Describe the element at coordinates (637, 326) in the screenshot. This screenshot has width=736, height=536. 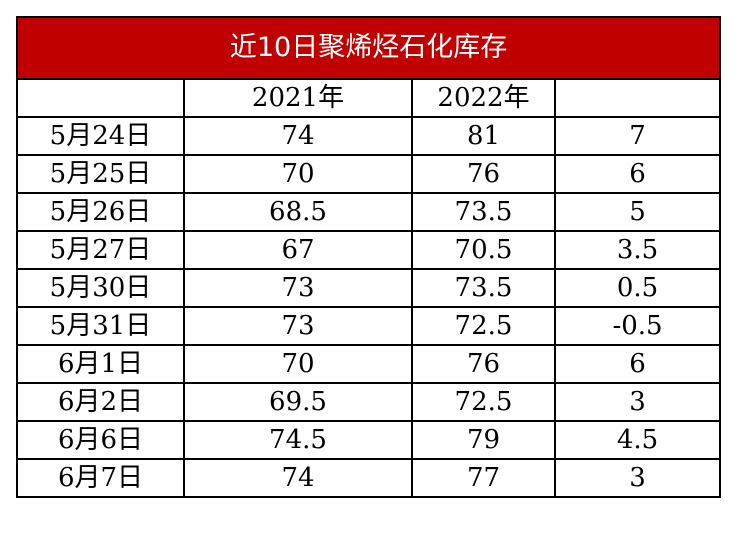
I see `diff-cell: -0.5` at that location.